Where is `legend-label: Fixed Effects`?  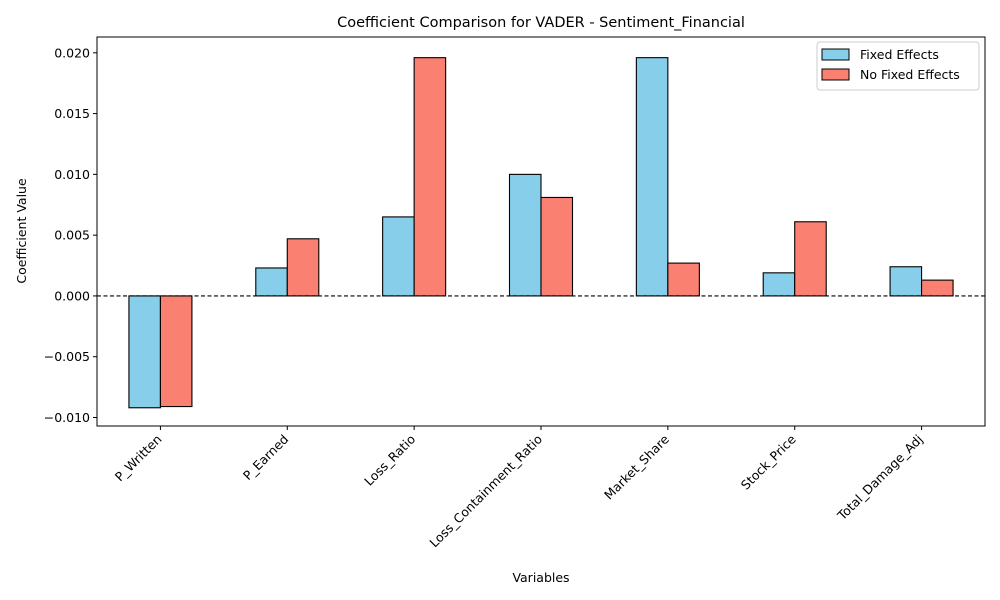 legend-label: Fixed Effects is located at coordinates (899, 54).